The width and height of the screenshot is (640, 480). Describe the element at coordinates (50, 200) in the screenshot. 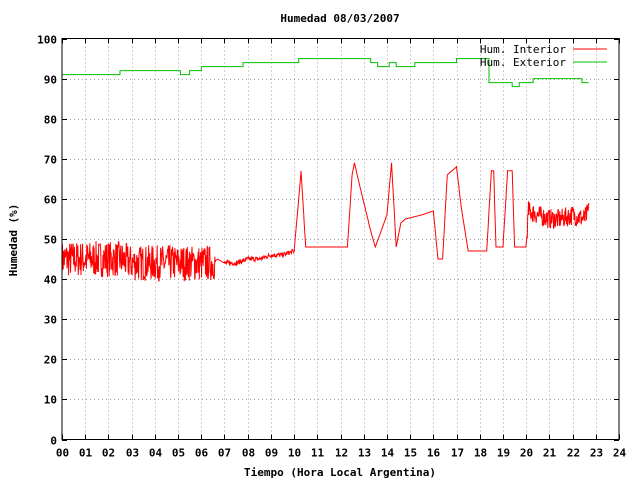

I see `y-tick-label: 60` at that location.